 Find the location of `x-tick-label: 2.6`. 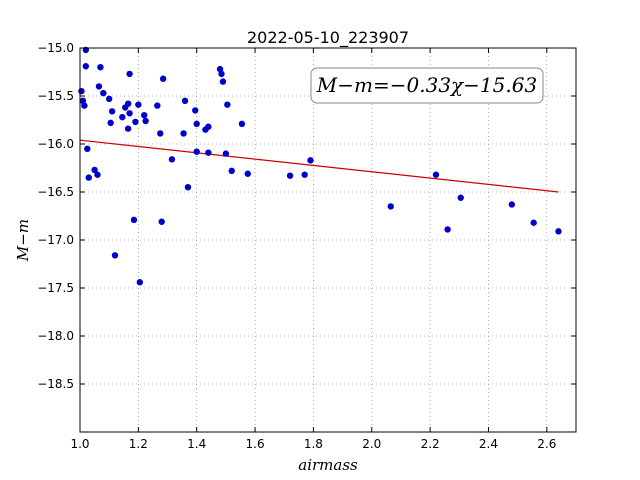

x-tick-label: 2.6 is located at coordinates (546, 444).